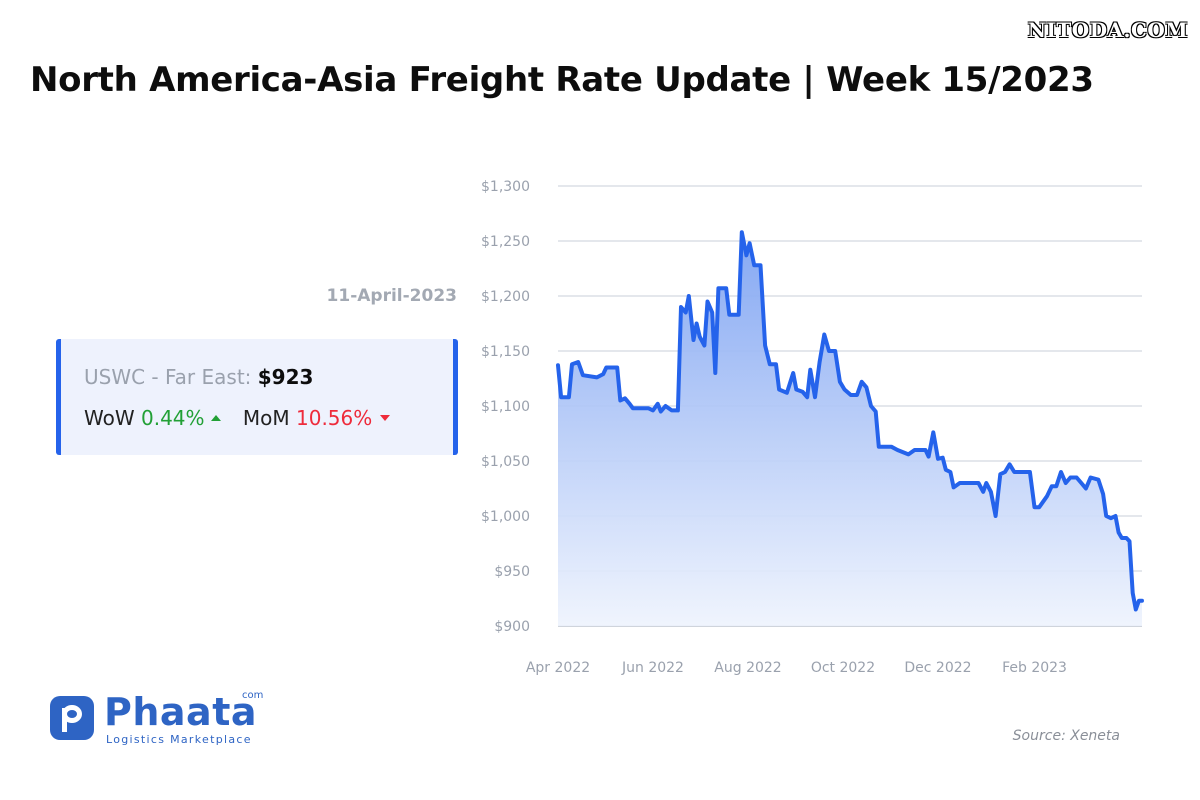 This screenshot has height=800, width=1200. What do you see at coordinates (512, 572) in the screenshot?
I see `y-tick-label: $950` at bounding box center [512, 572].